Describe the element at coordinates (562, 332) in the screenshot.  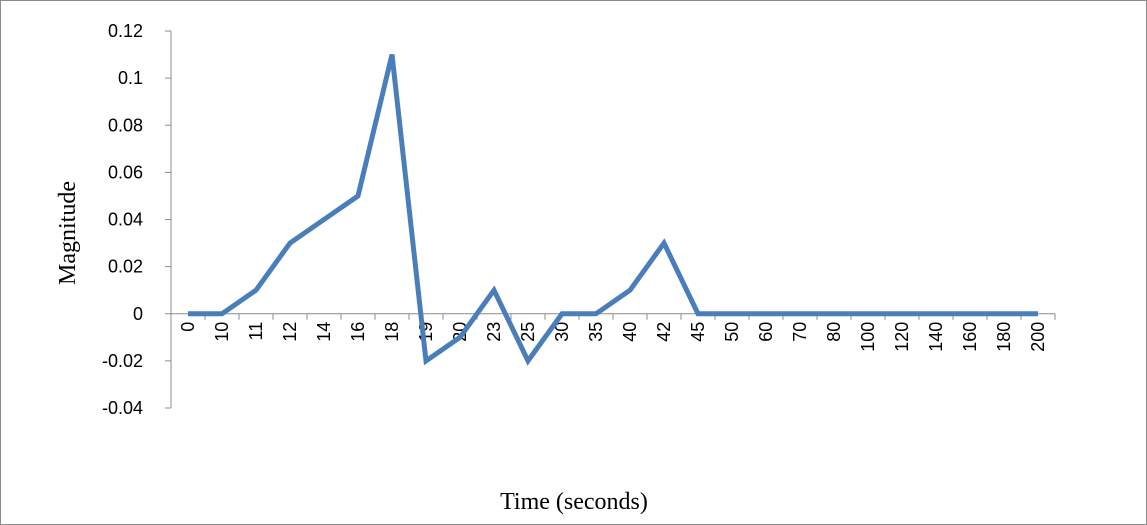
I see `x-tick-label: 30` at that location.